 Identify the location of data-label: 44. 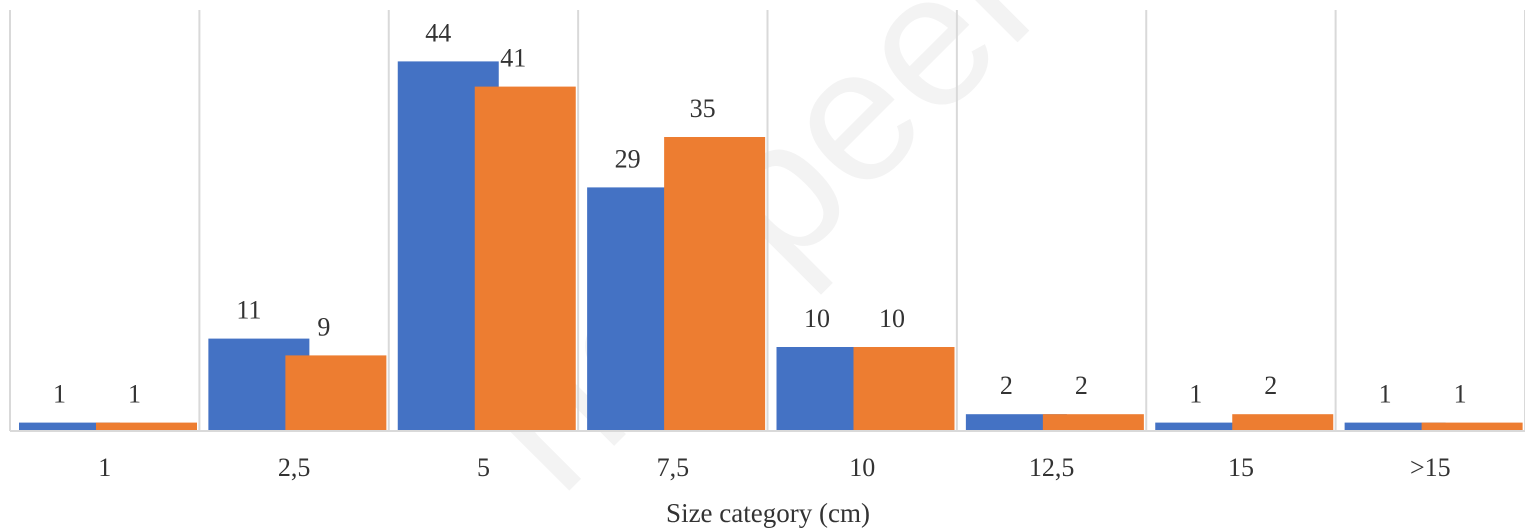
(438, 32).